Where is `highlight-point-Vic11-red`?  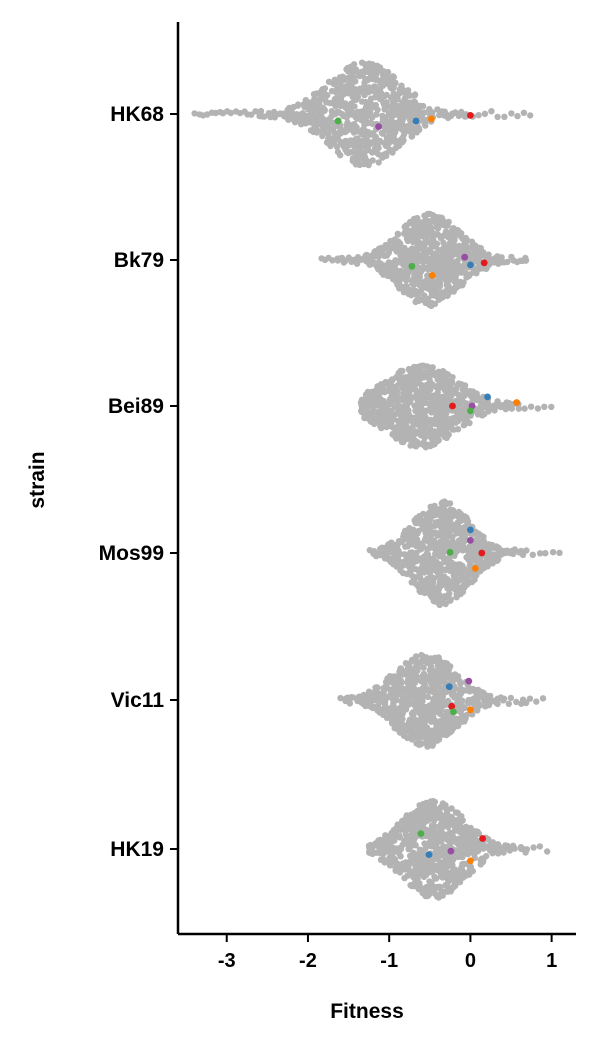
highlight-point-Vic11-red is located at coordinates (452, 706).